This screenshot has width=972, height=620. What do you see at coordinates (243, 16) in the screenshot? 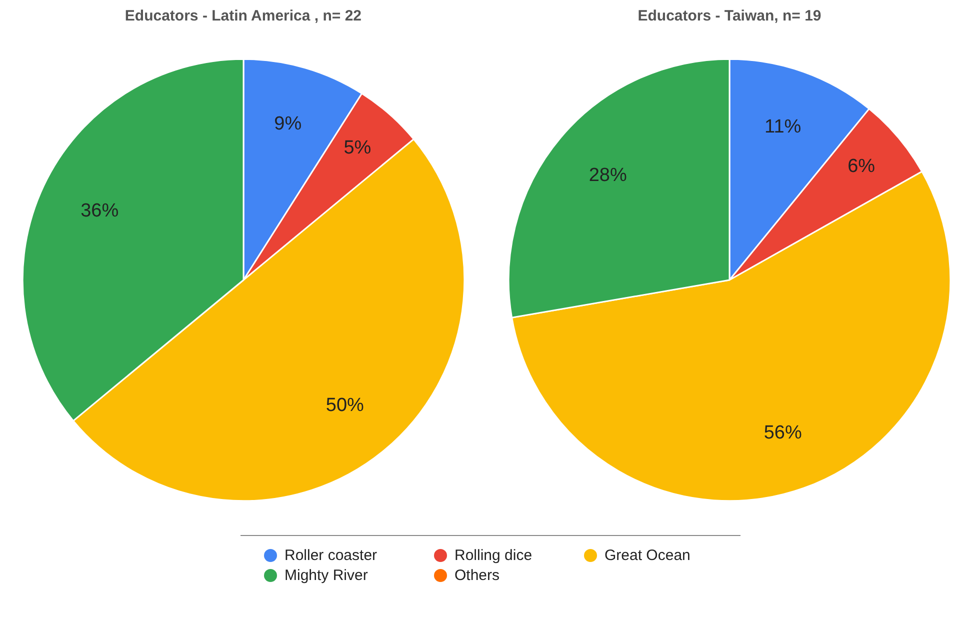
I see `slice-label: Educators - Latin America , n= 22` at bounding box center [243, 16].